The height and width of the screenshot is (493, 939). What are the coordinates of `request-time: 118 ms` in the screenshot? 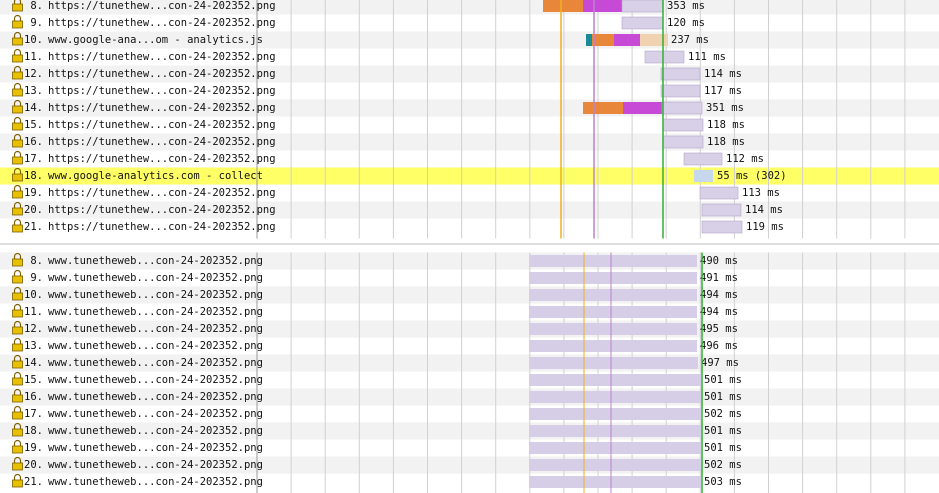 It's located at (726, 142).